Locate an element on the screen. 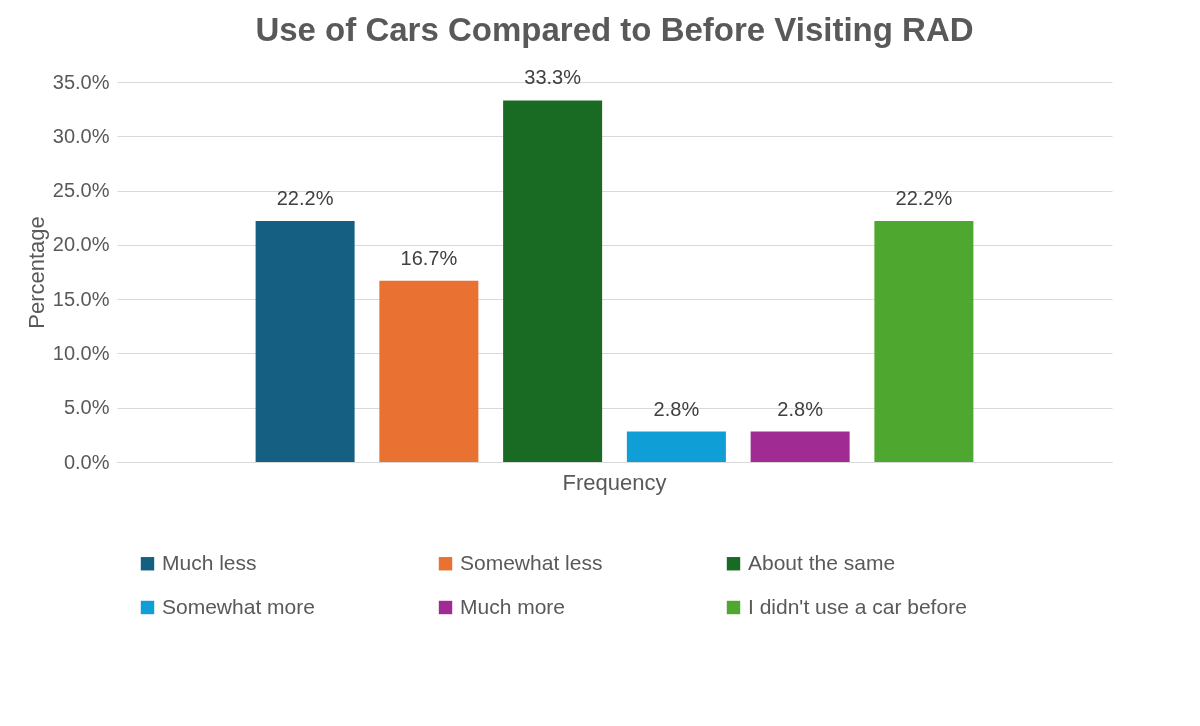 The width and height of the screenshot is (1200, 726). chart-title: Use of Cars Compared to Before Visiting RAD is located at coordinates (614, 30).